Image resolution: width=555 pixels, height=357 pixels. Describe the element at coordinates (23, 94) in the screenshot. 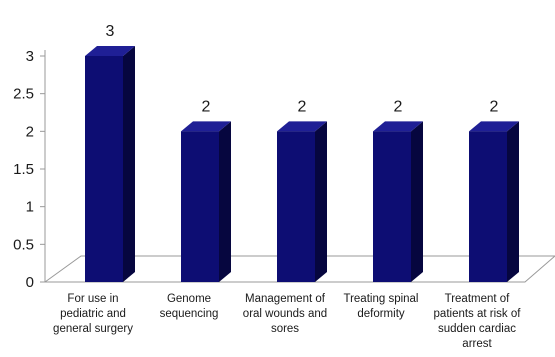

I see `y-tick-label: 2.5` at that location.